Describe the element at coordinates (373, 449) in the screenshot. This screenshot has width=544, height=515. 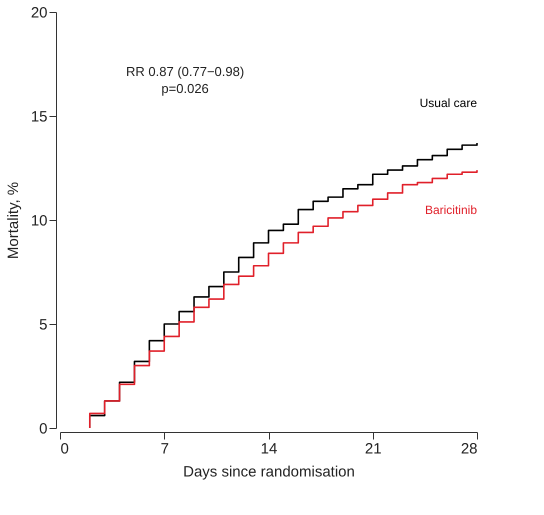
I see `x-tick-label: 21` at that location.